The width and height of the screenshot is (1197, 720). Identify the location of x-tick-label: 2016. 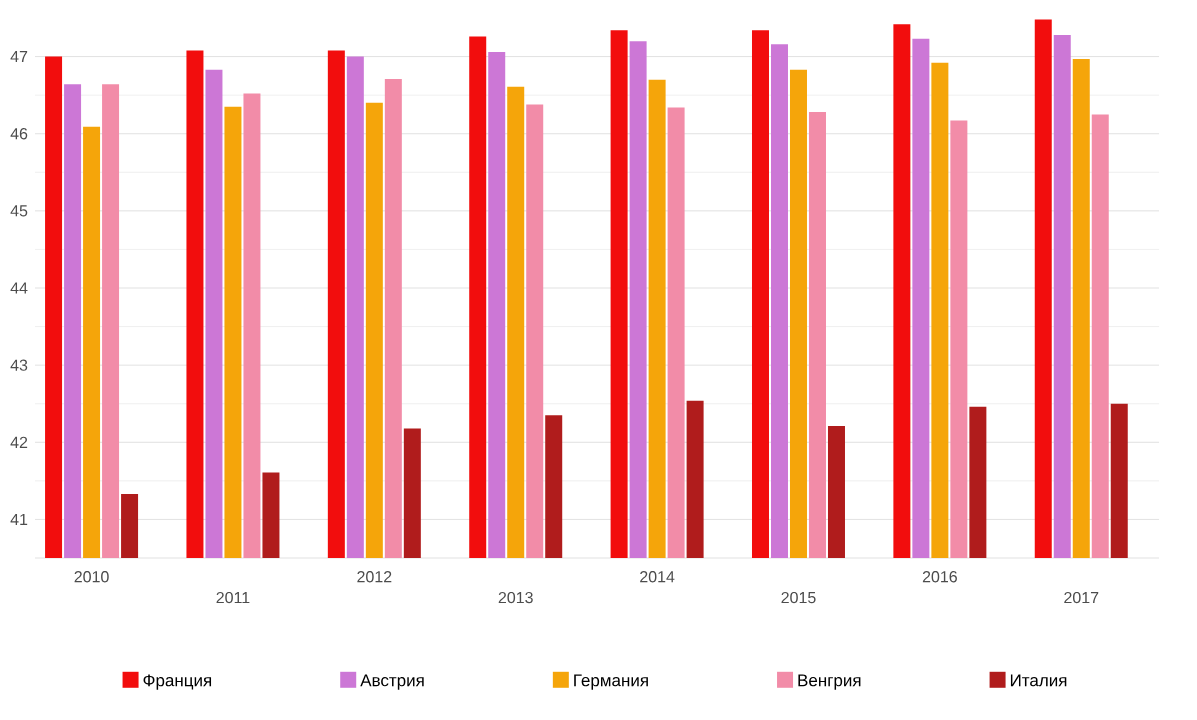
(939, 577).